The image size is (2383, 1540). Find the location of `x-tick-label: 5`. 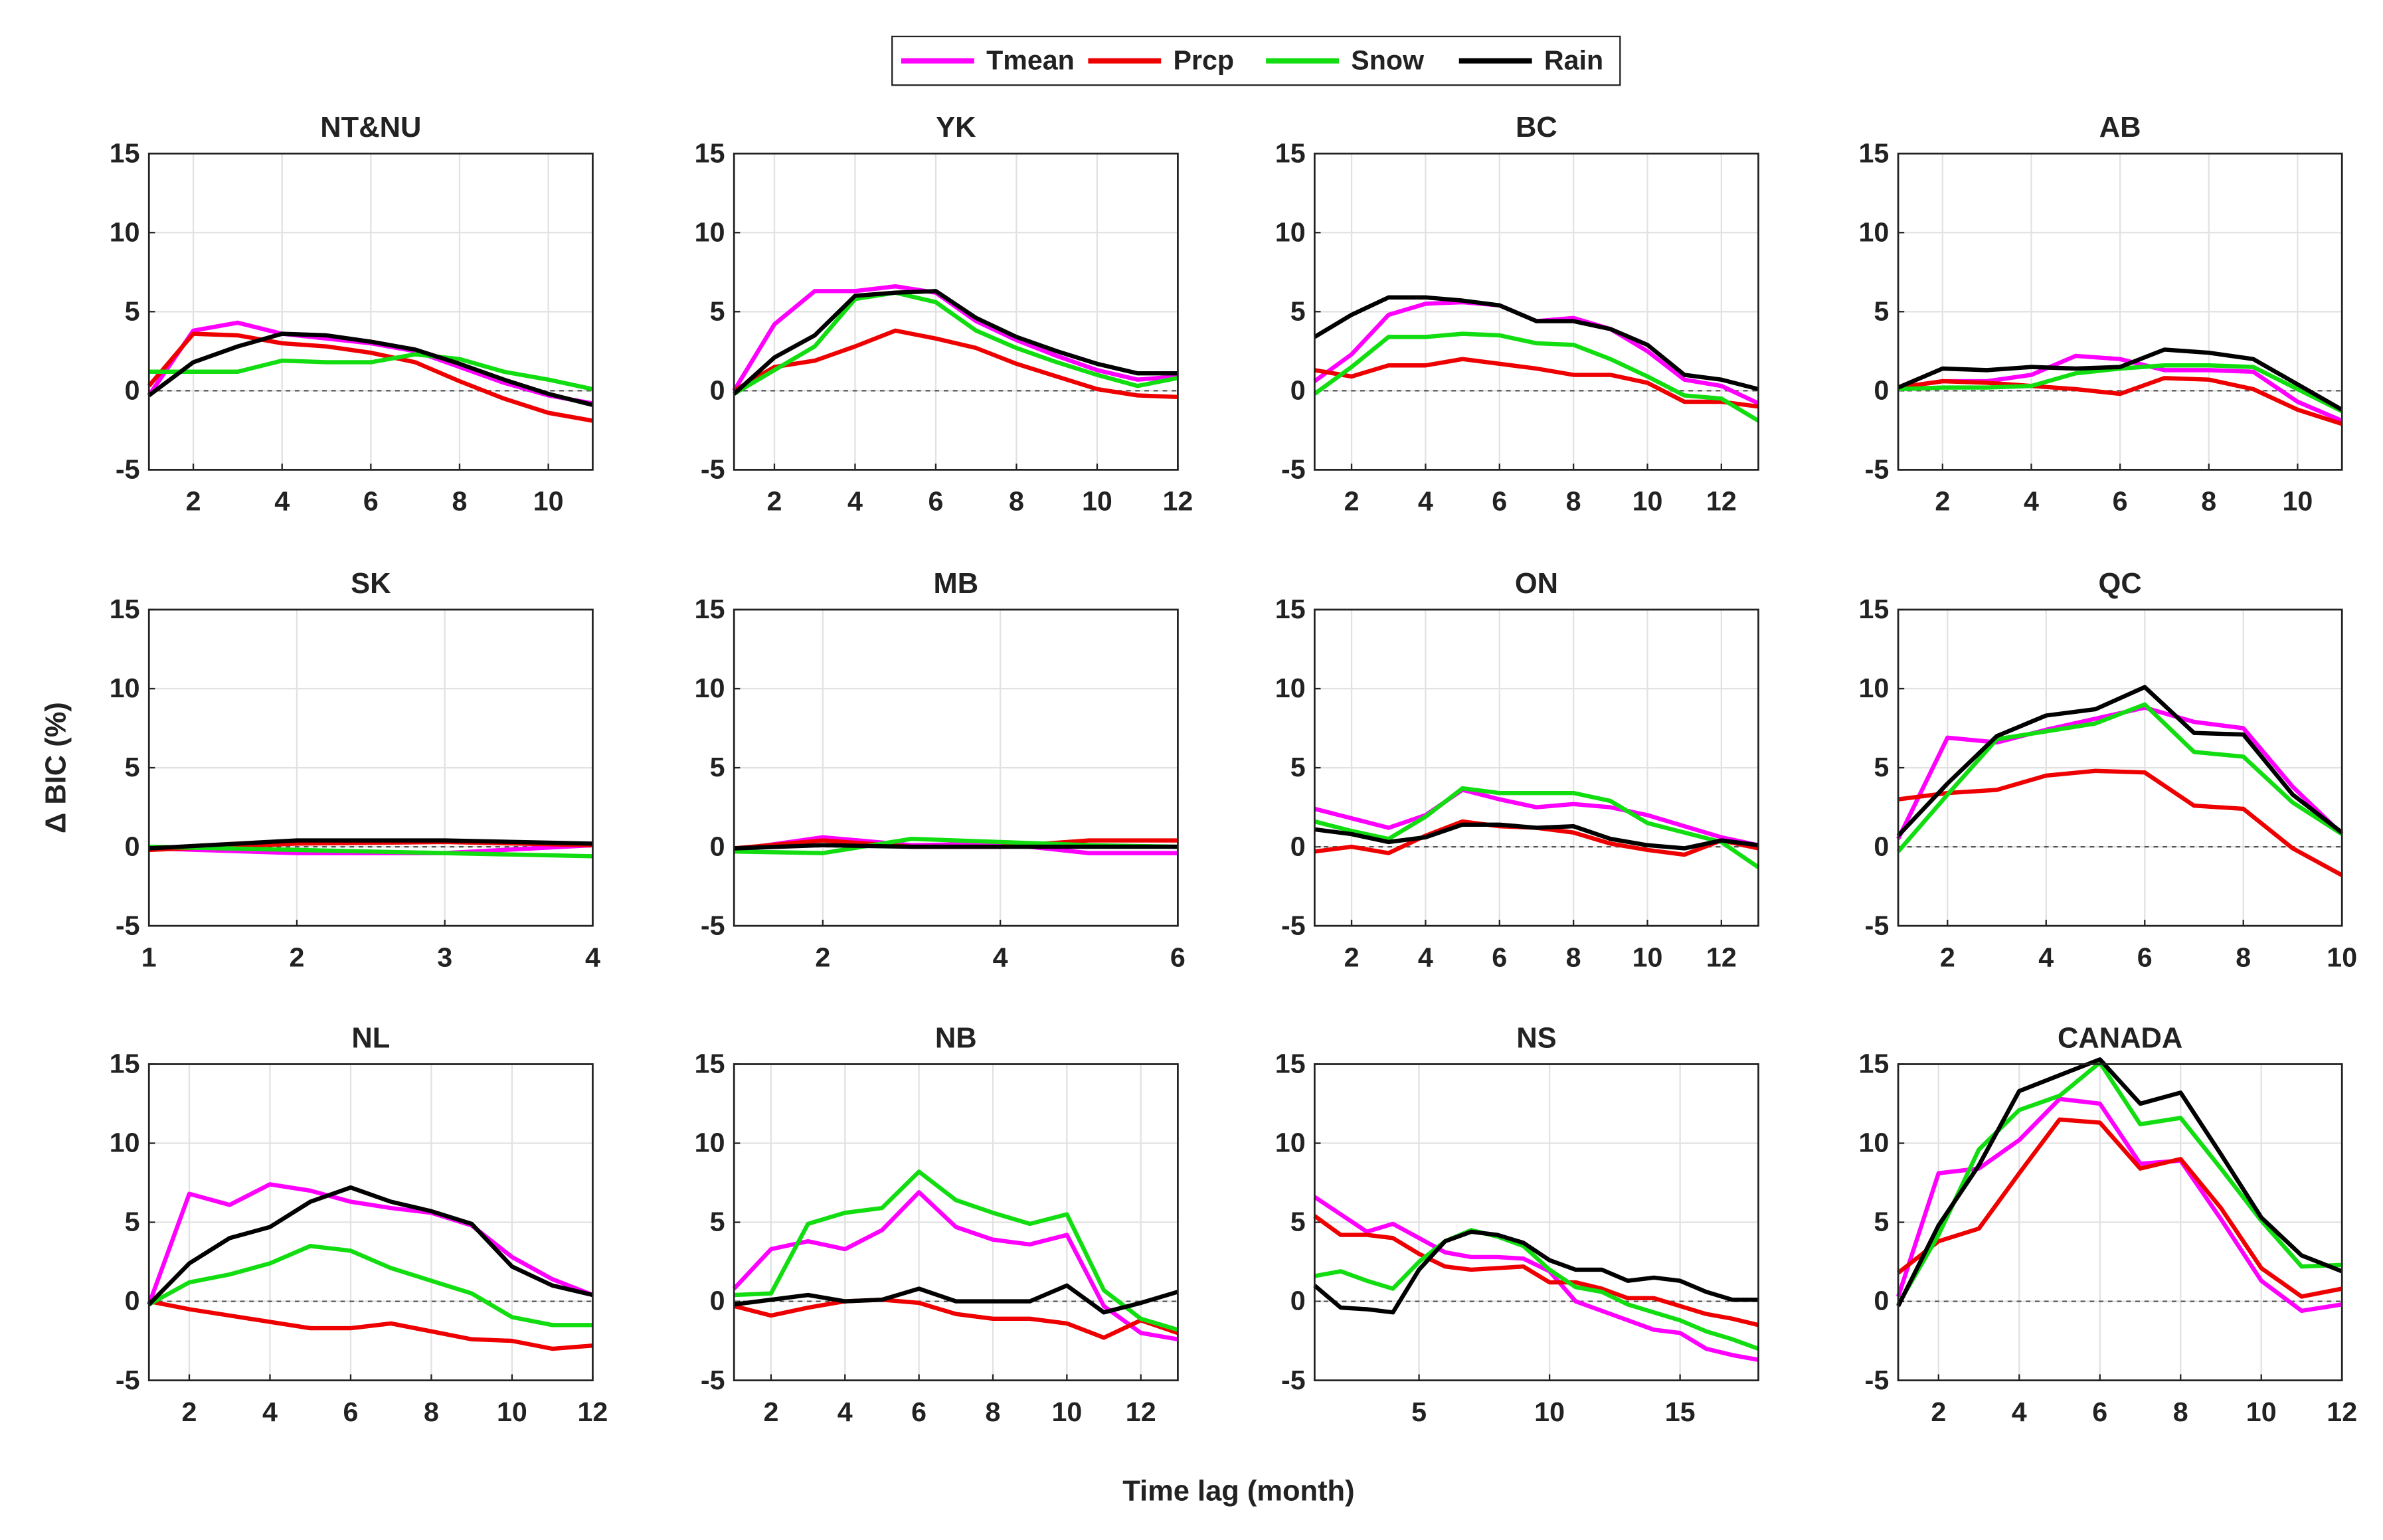

x-tick-label: 5 is located at coordinates (1419, 1412).